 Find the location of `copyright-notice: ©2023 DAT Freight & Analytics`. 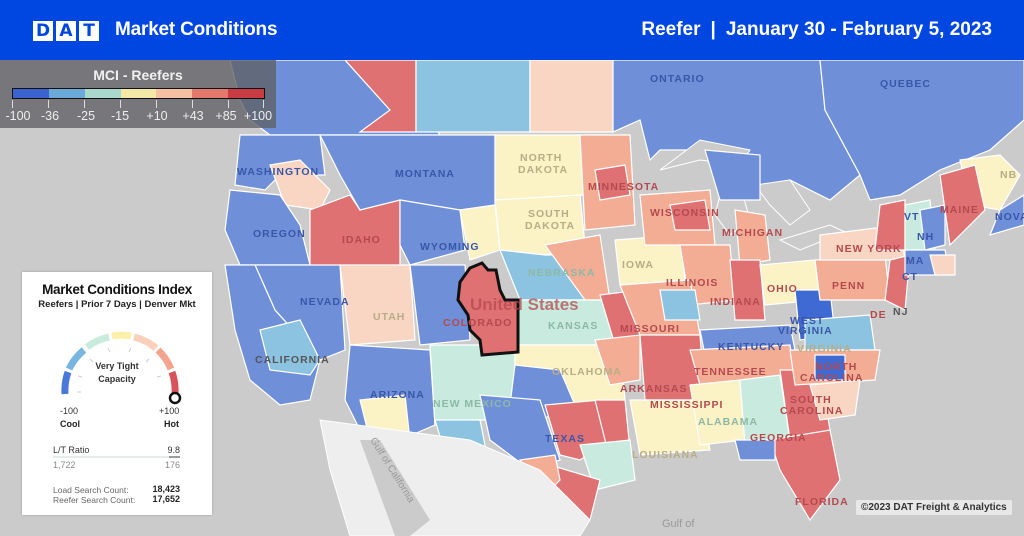

copyright-notice: ©2023 DAT Freight & Analytics is located at coordinates (934, 507).